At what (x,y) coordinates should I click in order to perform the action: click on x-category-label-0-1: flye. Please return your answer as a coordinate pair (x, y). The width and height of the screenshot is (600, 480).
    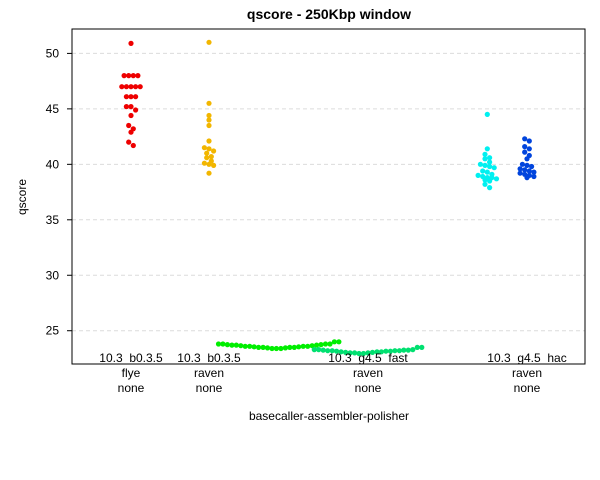
    Looking at the image, I should click on (131, 373).